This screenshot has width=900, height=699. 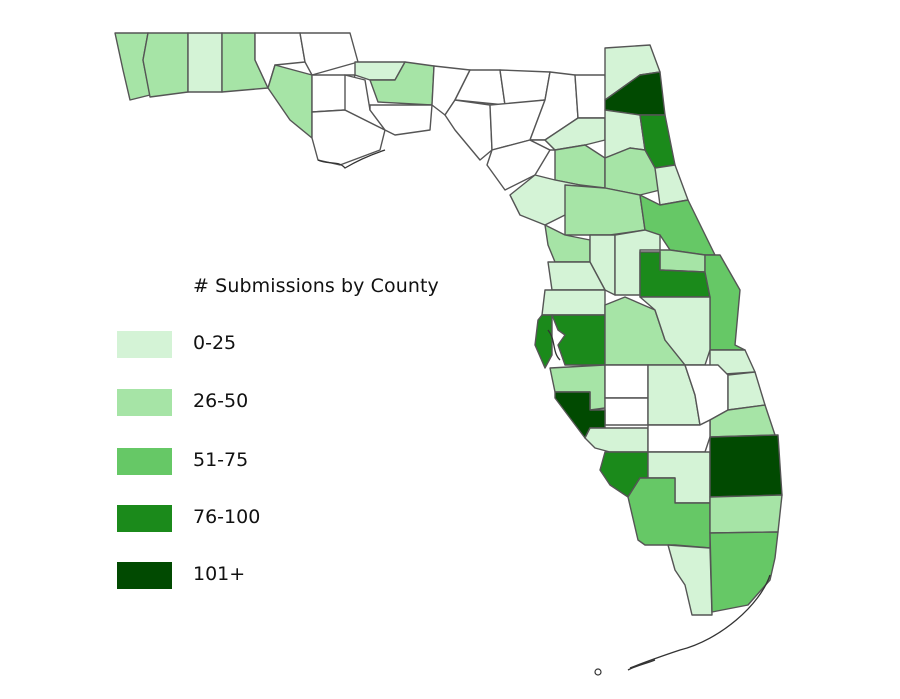 I want to click on county-charlotte, so click(x=616, y=440).